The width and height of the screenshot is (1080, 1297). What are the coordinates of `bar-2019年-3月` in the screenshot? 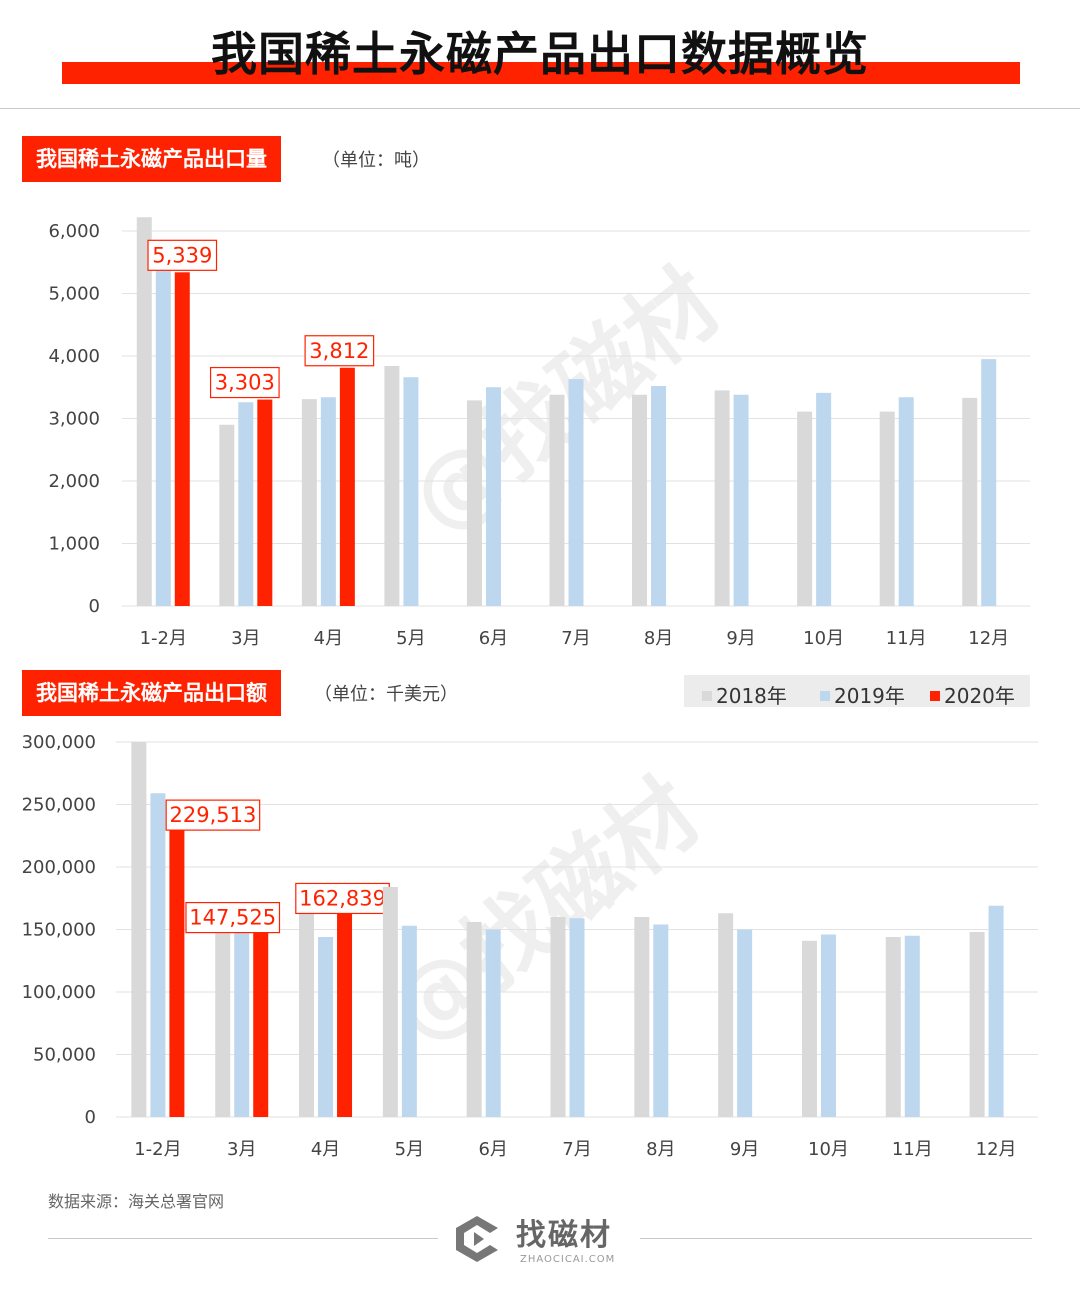 It's located at (242, 1024).